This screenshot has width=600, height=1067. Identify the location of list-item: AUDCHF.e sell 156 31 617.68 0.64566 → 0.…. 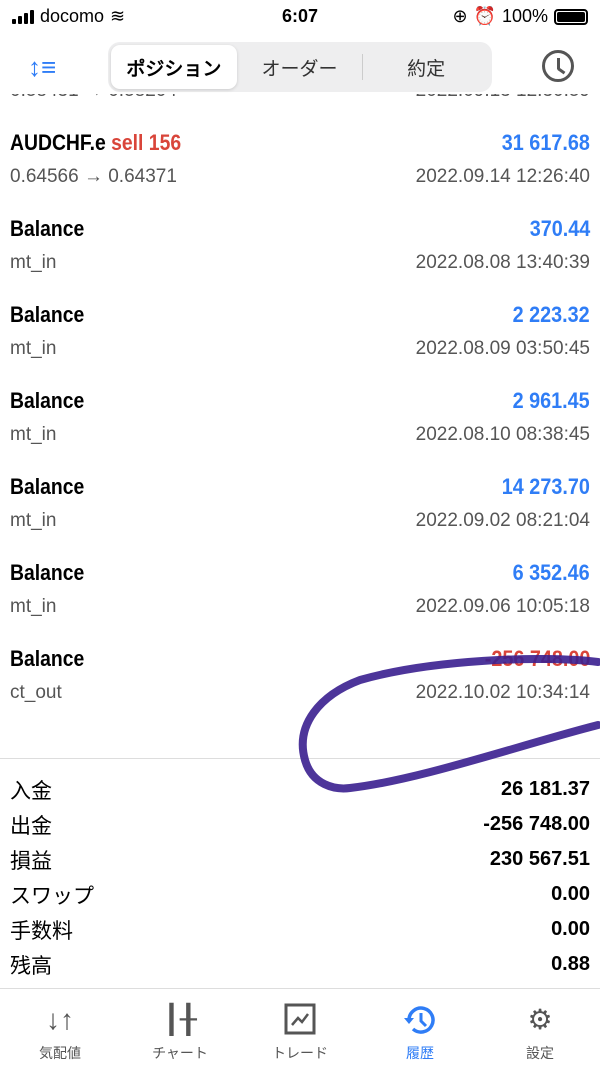
(300, 171).